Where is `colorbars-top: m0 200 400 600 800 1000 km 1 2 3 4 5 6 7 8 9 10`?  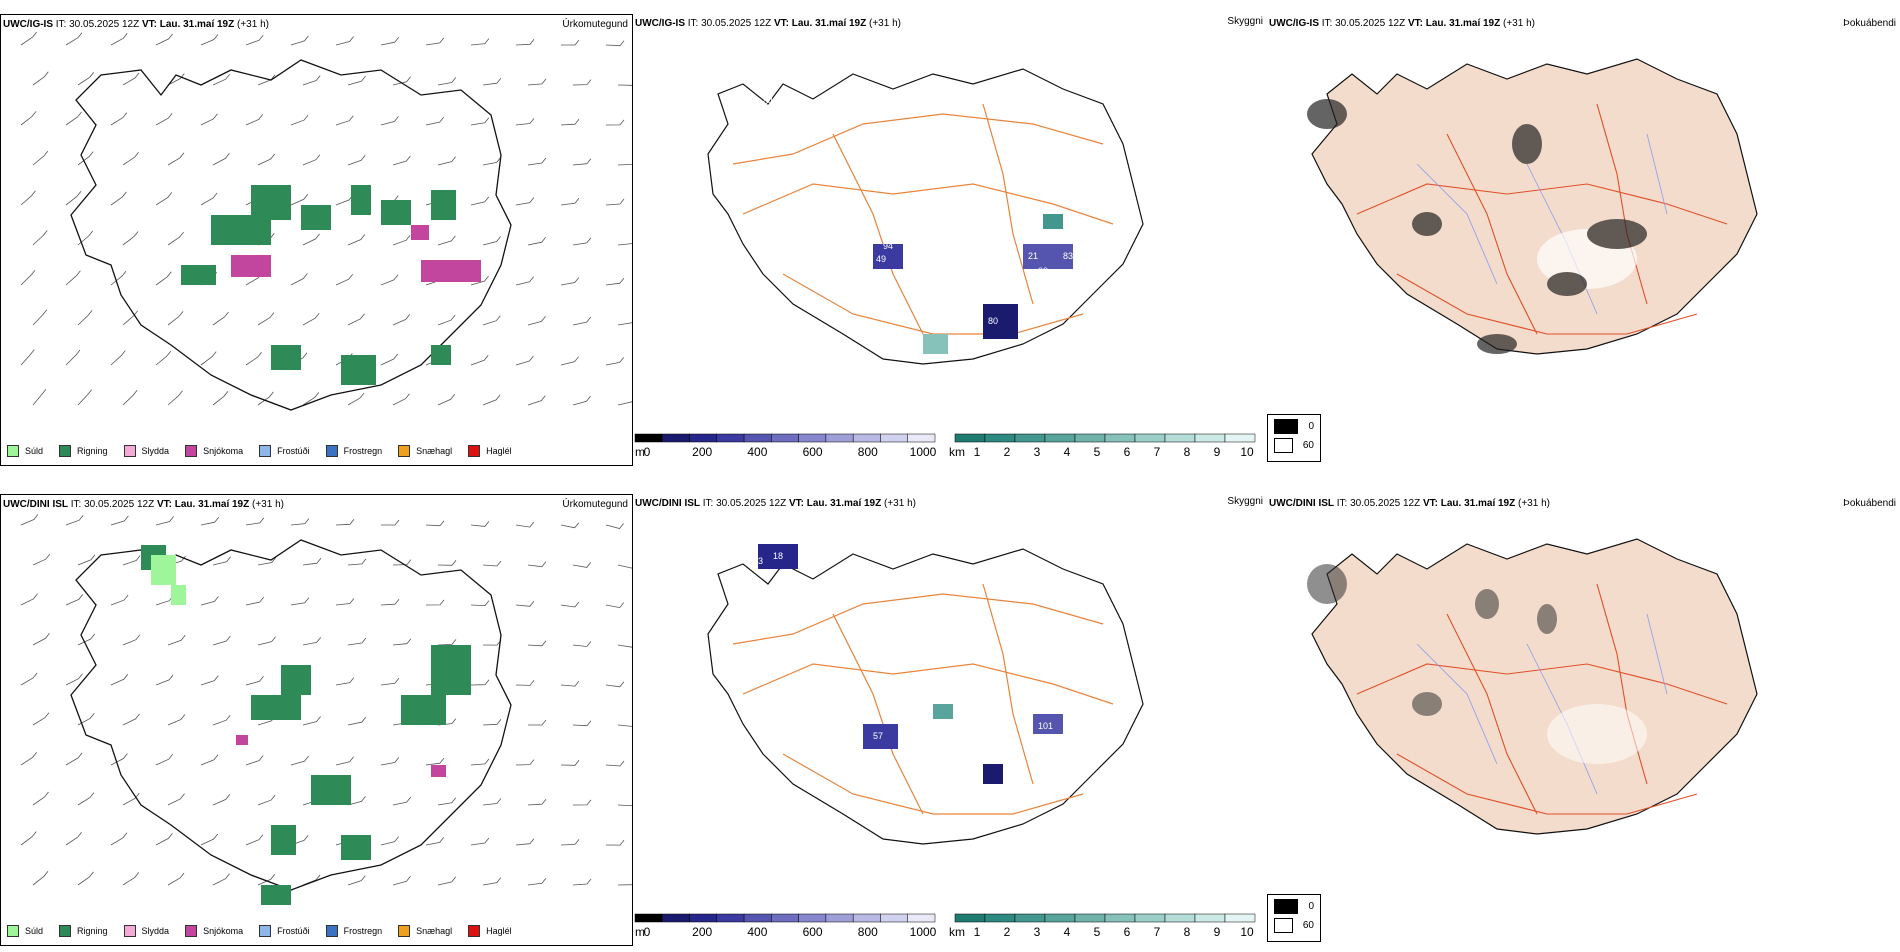 colorbars-top: m0 200 400 600 800 1000 km 1 2 3 4 5 6 7 8 9 10 is located at coordinates (945, 446).